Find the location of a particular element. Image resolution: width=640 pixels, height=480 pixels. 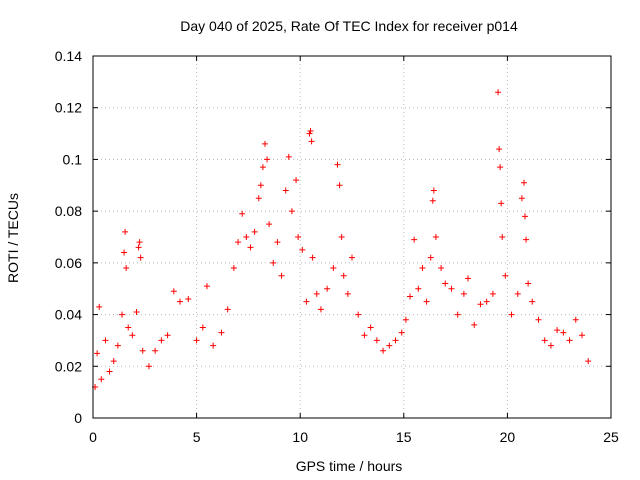

x-tick-label: 10 is located at coordinates (300, 437).